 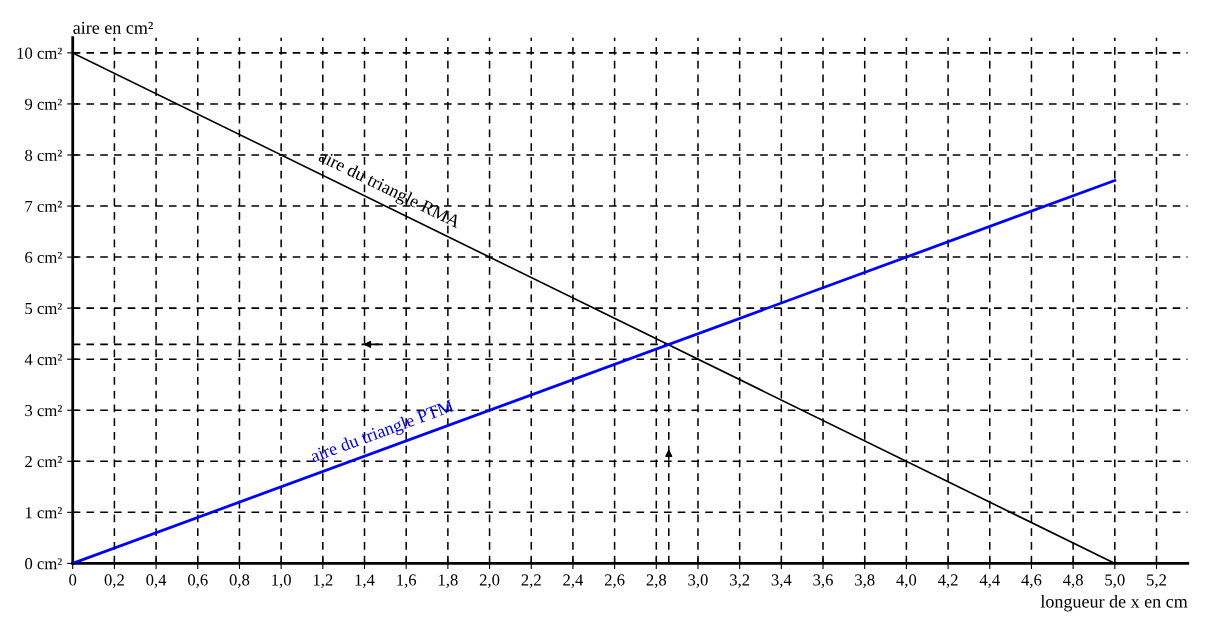 What do you see at coordinates (698, 581) in the screenshot?
I see `x-tick-label: 3,0` at bounding box center [698, 581].